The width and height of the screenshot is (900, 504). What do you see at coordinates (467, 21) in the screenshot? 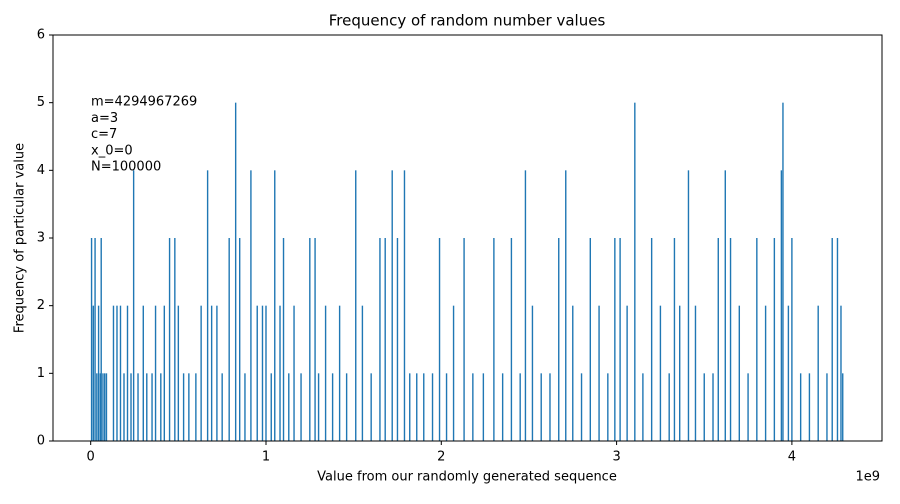
I see `chart-title: Frequency of random number values` at bounding box center [467, 21].